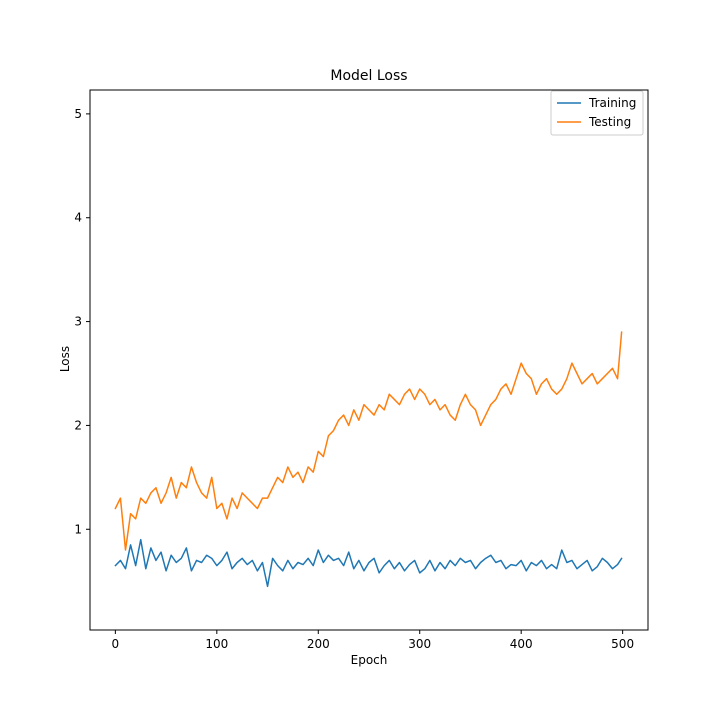 Image resolution: width=720 pixels, height=724 pixels. What do you see at coordinates (612, 103) in the screenshot?
I see `legend-label-training: Training` at bounding box center [612, 103].